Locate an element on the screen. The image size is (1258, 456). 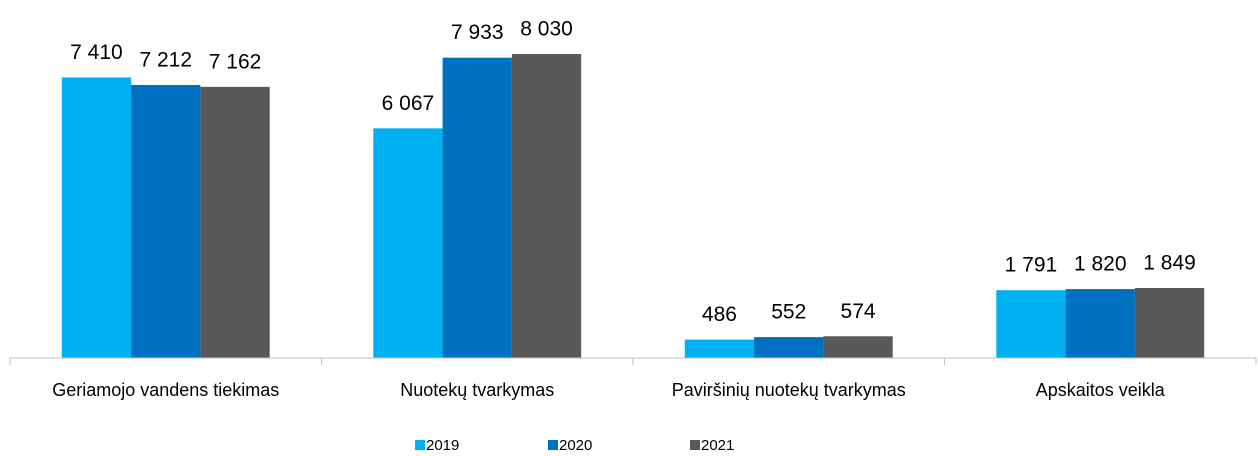
value-label: 1 791 is located at coordinates (1031, 265).